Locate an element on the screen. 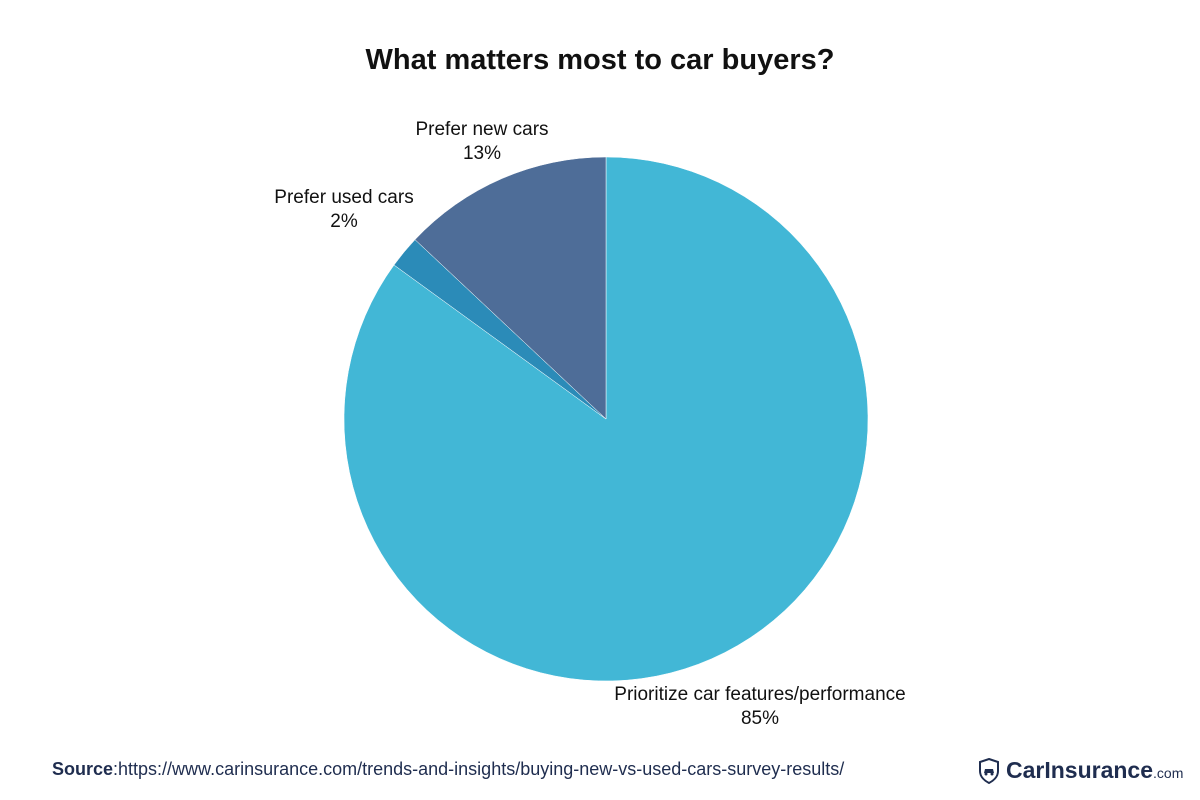 The width and height of the screenshot is (1200, 800). slice-label-used: Prefer used cars 2% is located at coordinates (344, 210).